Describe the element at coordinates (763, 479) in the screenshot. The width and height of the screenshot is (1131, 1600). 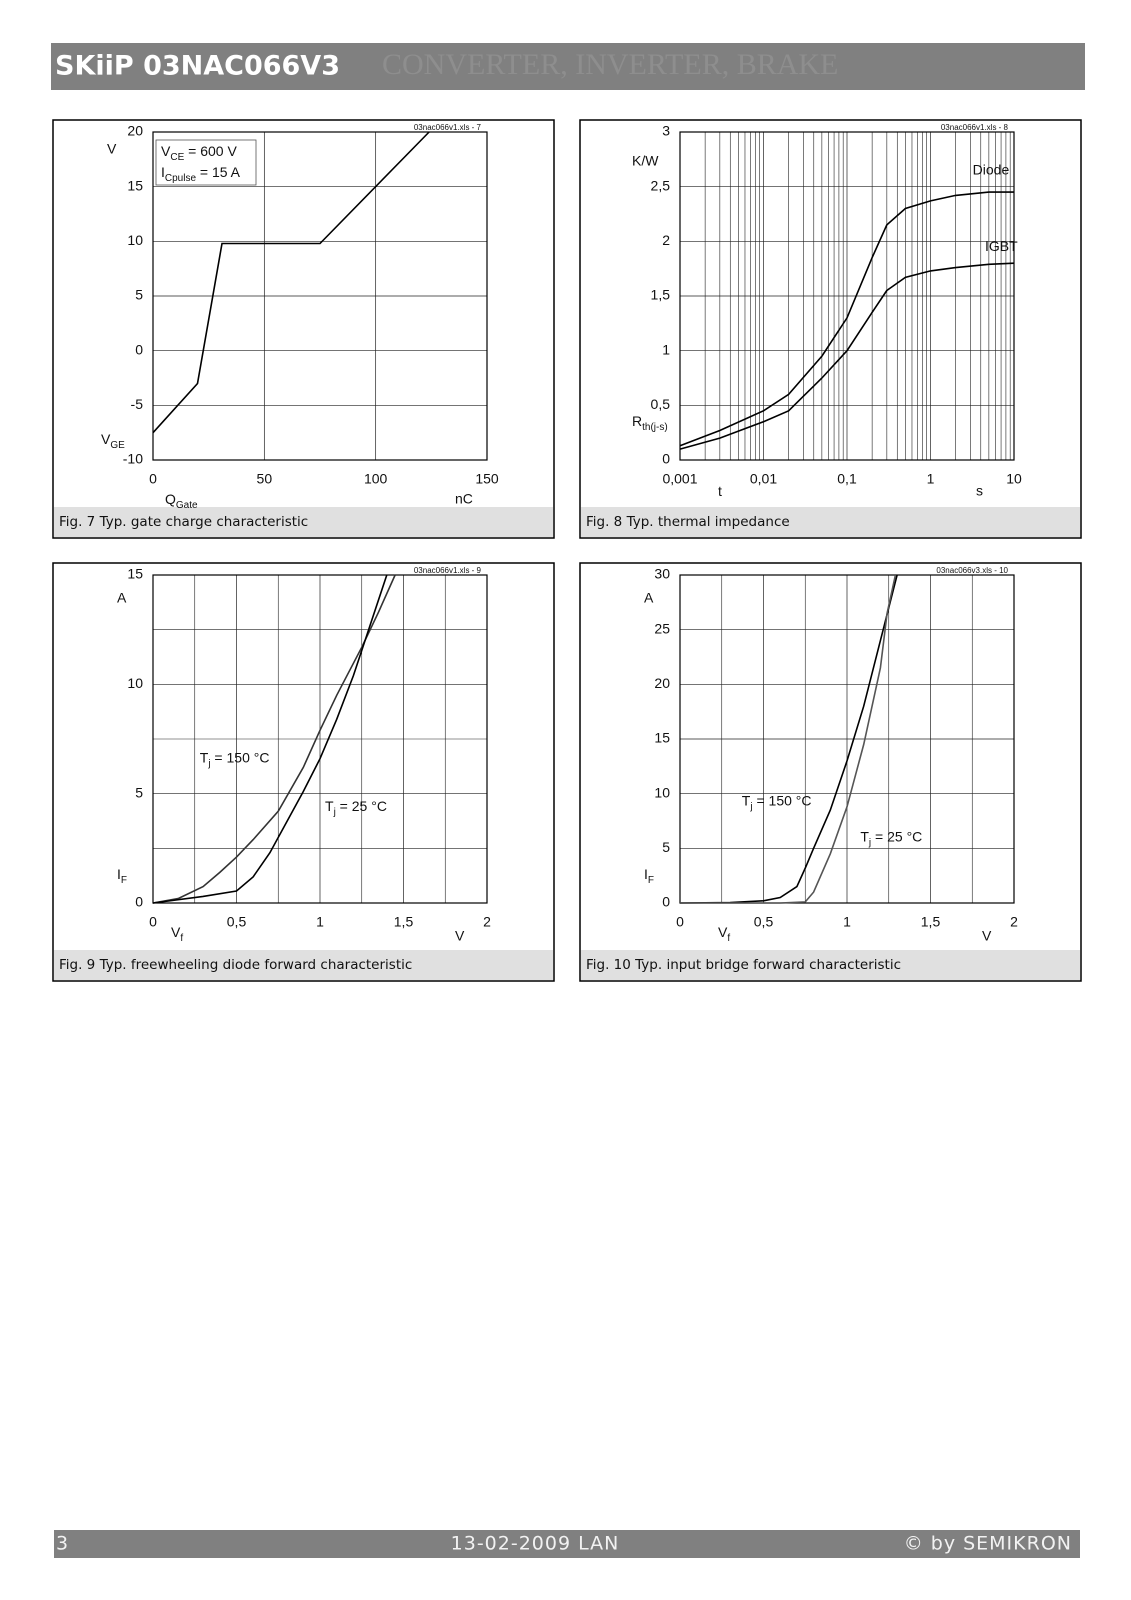
I see `x-tick-label: 0,01` at that location.